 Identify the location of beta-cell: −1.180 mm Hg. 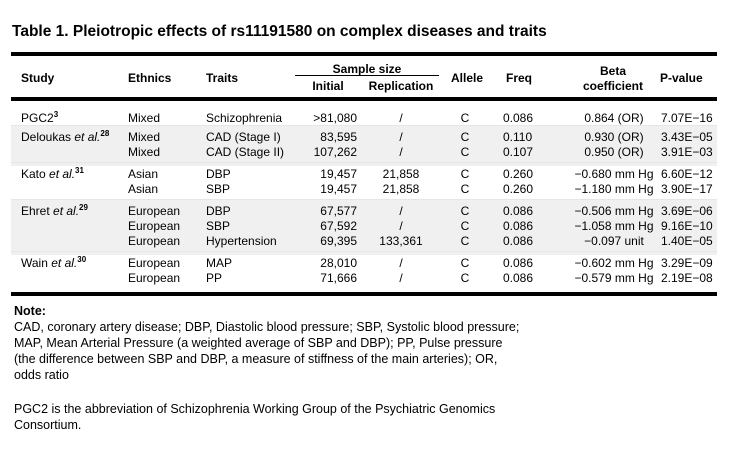
(614, 189).